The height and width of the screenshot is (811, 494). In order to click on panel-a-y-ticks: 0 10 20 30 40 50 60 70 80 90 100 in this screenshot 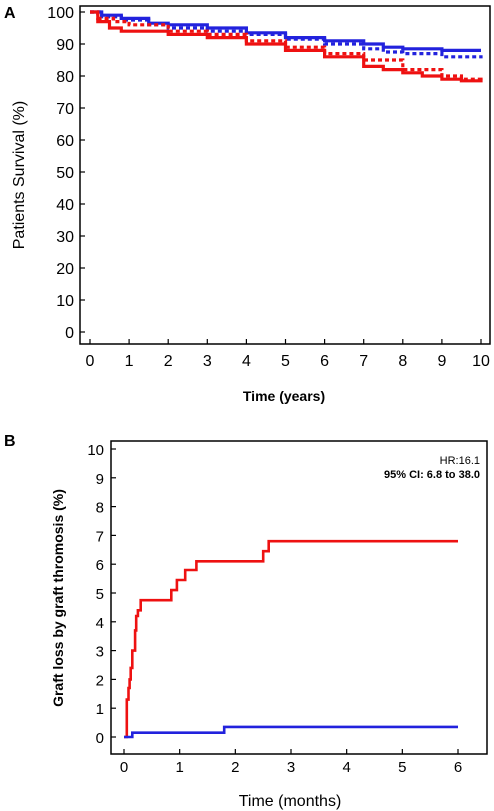, I will do `click(66, 173)`.